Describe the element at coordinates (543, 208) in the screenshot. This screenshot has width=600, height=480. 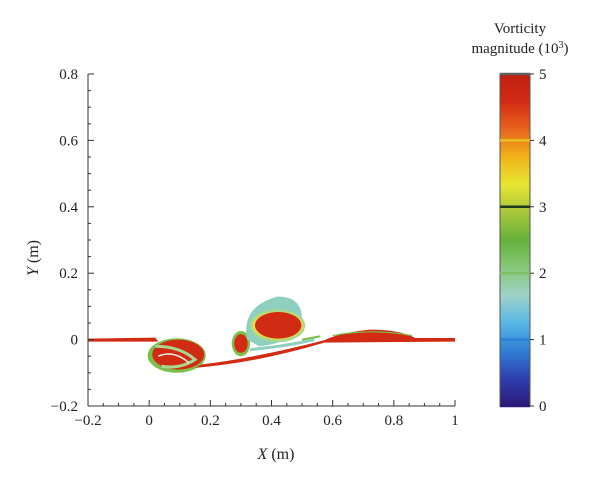
I see `colorbar-tick-label: 3` at that location.